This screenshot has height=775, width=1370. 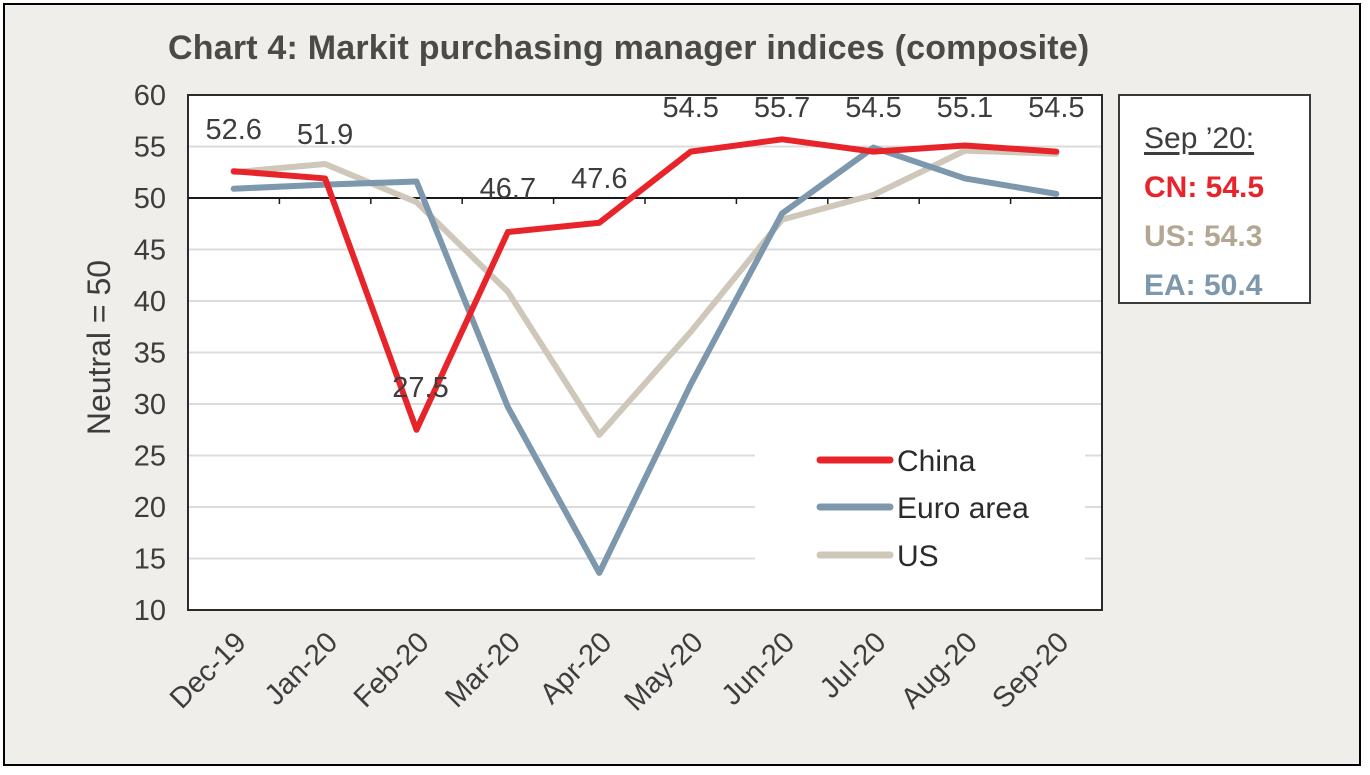 What do you see at coordinates (150, 199) in the screenshot?
I see `y-tick-label: 50` at bounding box center [150, 199].